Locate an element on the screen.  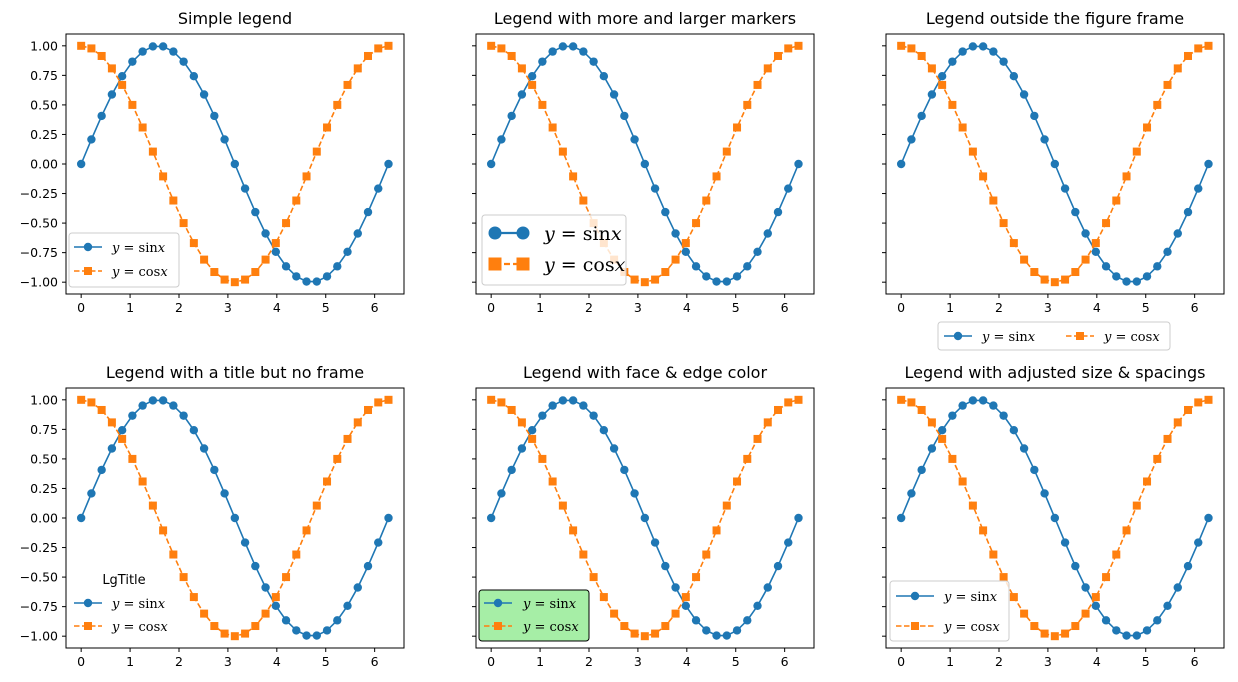
y-tick-label: −1.00 is located at coordinates (39, 282).